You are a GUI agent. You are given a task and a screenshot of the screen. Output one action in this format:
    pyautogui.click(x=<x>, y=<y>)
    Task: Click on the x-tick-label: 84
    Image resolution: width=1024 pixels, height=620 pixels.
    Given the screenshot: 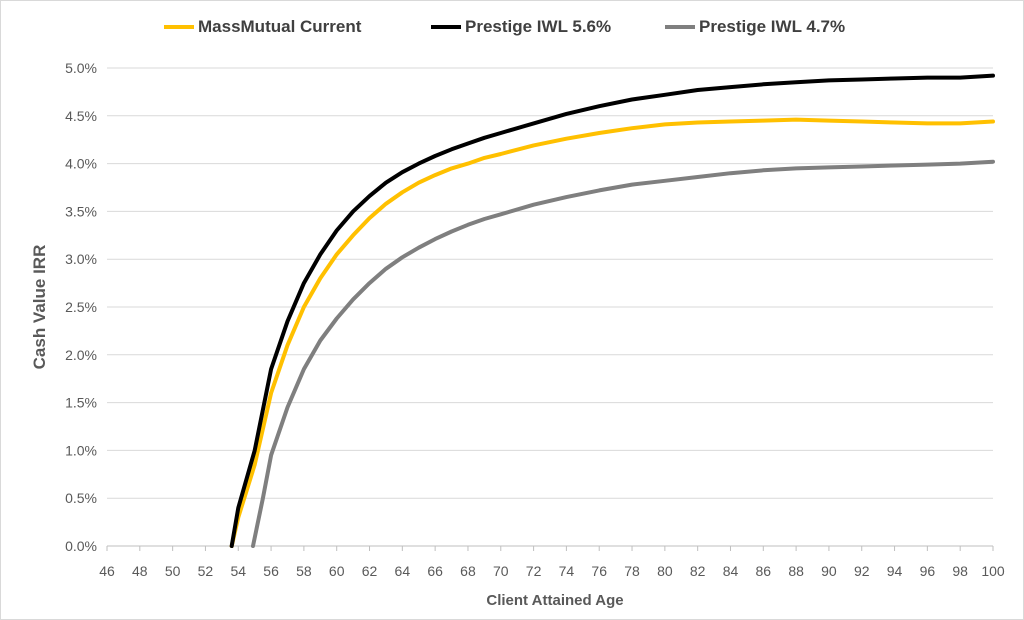 What is the action you would take?
    pyautogui.click(x=731, y=571)
    